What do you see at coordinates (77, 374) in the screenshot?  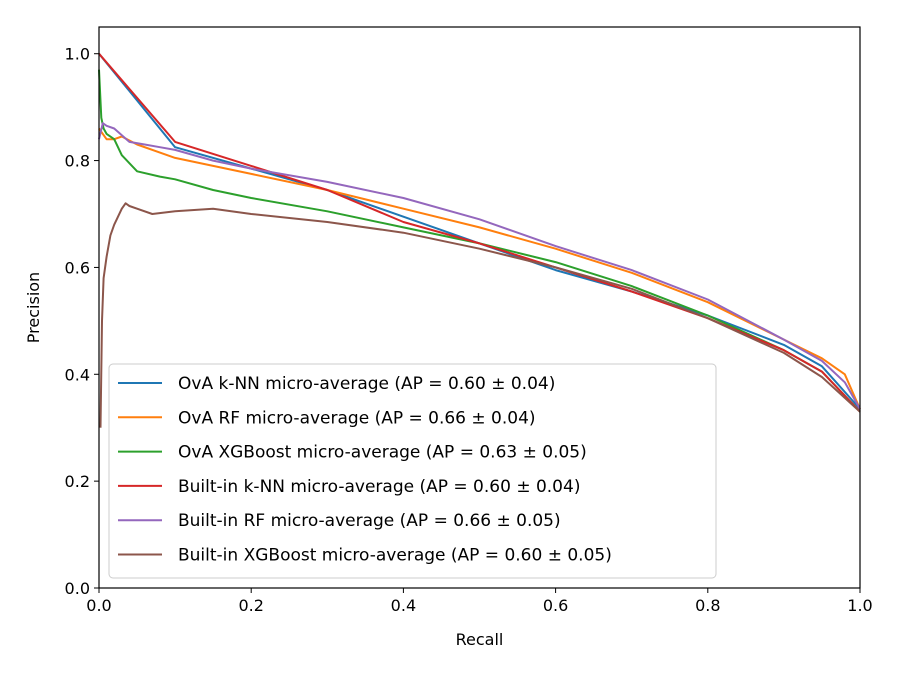 I see `y-tick-label: 0.4` at bounding box center [77, 374].